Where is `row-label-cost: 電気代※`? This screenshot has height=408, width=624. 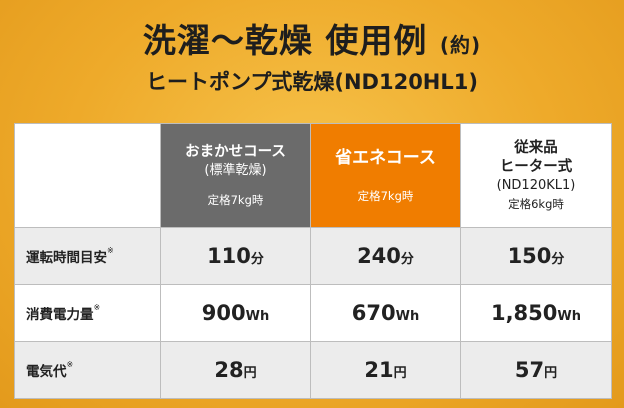
row-label-cost: 電気代※ is located at coordinates (87, 370).